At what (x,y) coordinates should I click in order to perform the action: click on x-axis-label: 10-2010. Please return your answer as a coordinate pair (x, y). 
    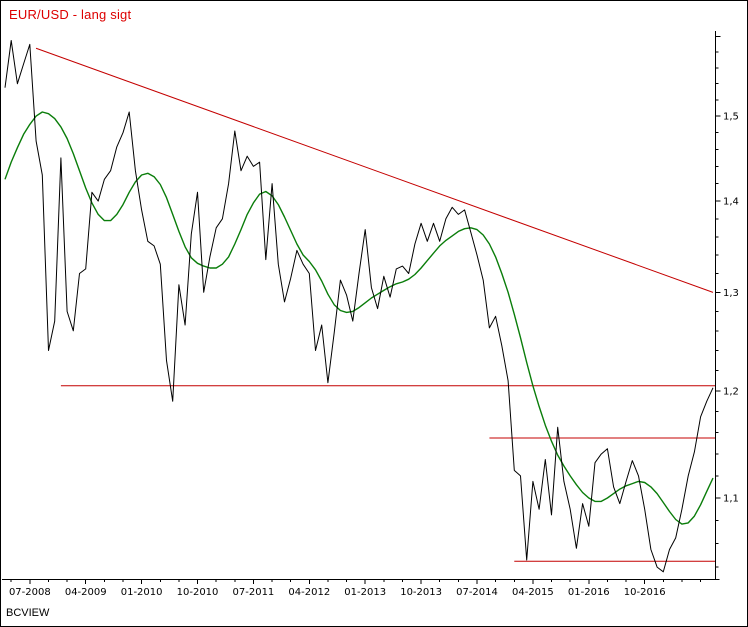
    Looking at the image, I should click on (198, 592).